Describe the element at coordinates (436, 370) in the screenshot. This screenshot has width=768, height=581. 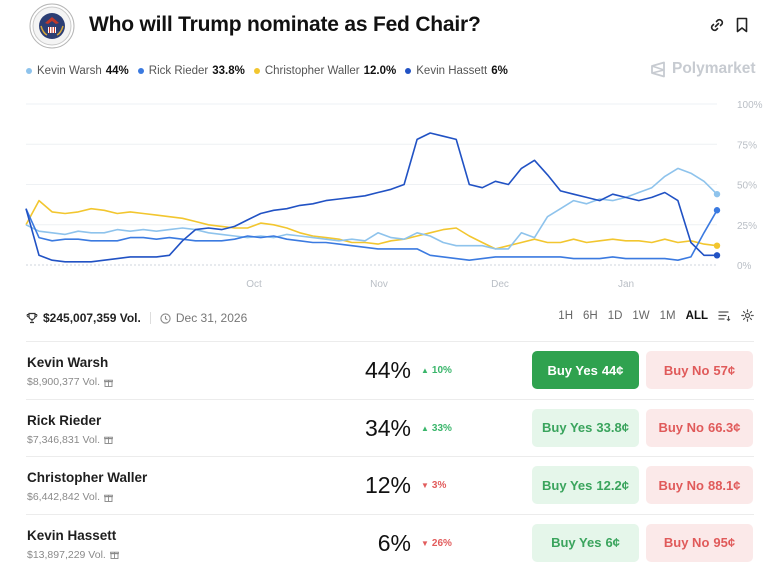
I see `change-indicator: ▲ 10%` at that location.